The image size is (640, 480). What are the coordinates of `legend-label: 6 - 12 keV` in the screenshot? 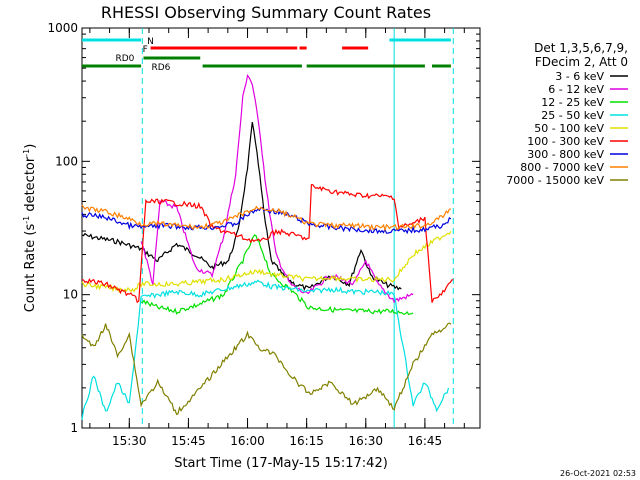 It's located at (576, 89).